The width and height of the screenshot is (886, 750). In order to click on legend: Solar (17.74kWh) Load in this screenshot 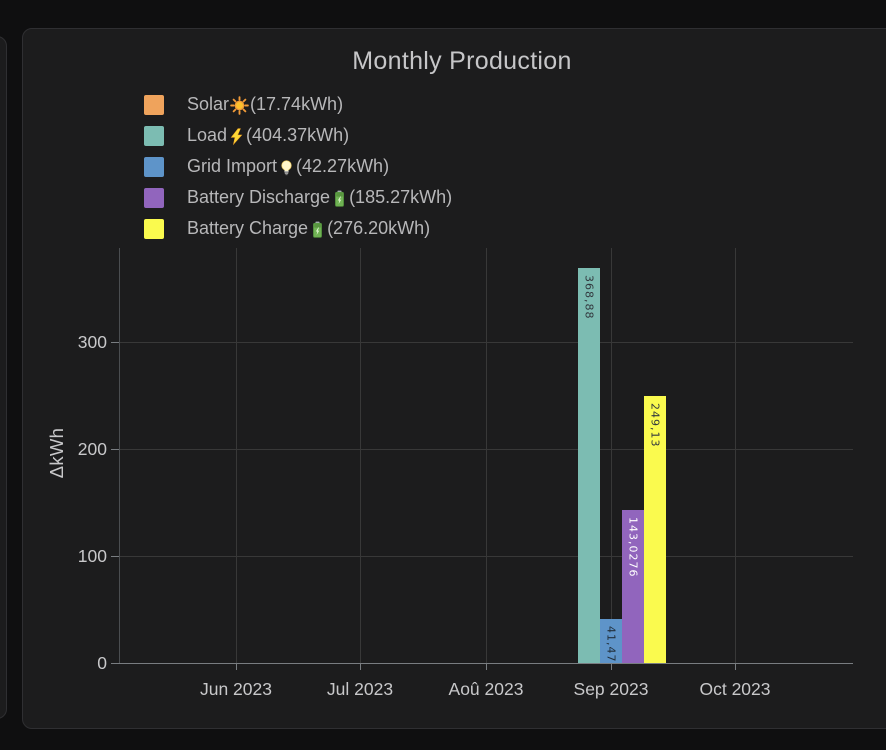, I will do `click(298, 166)`.